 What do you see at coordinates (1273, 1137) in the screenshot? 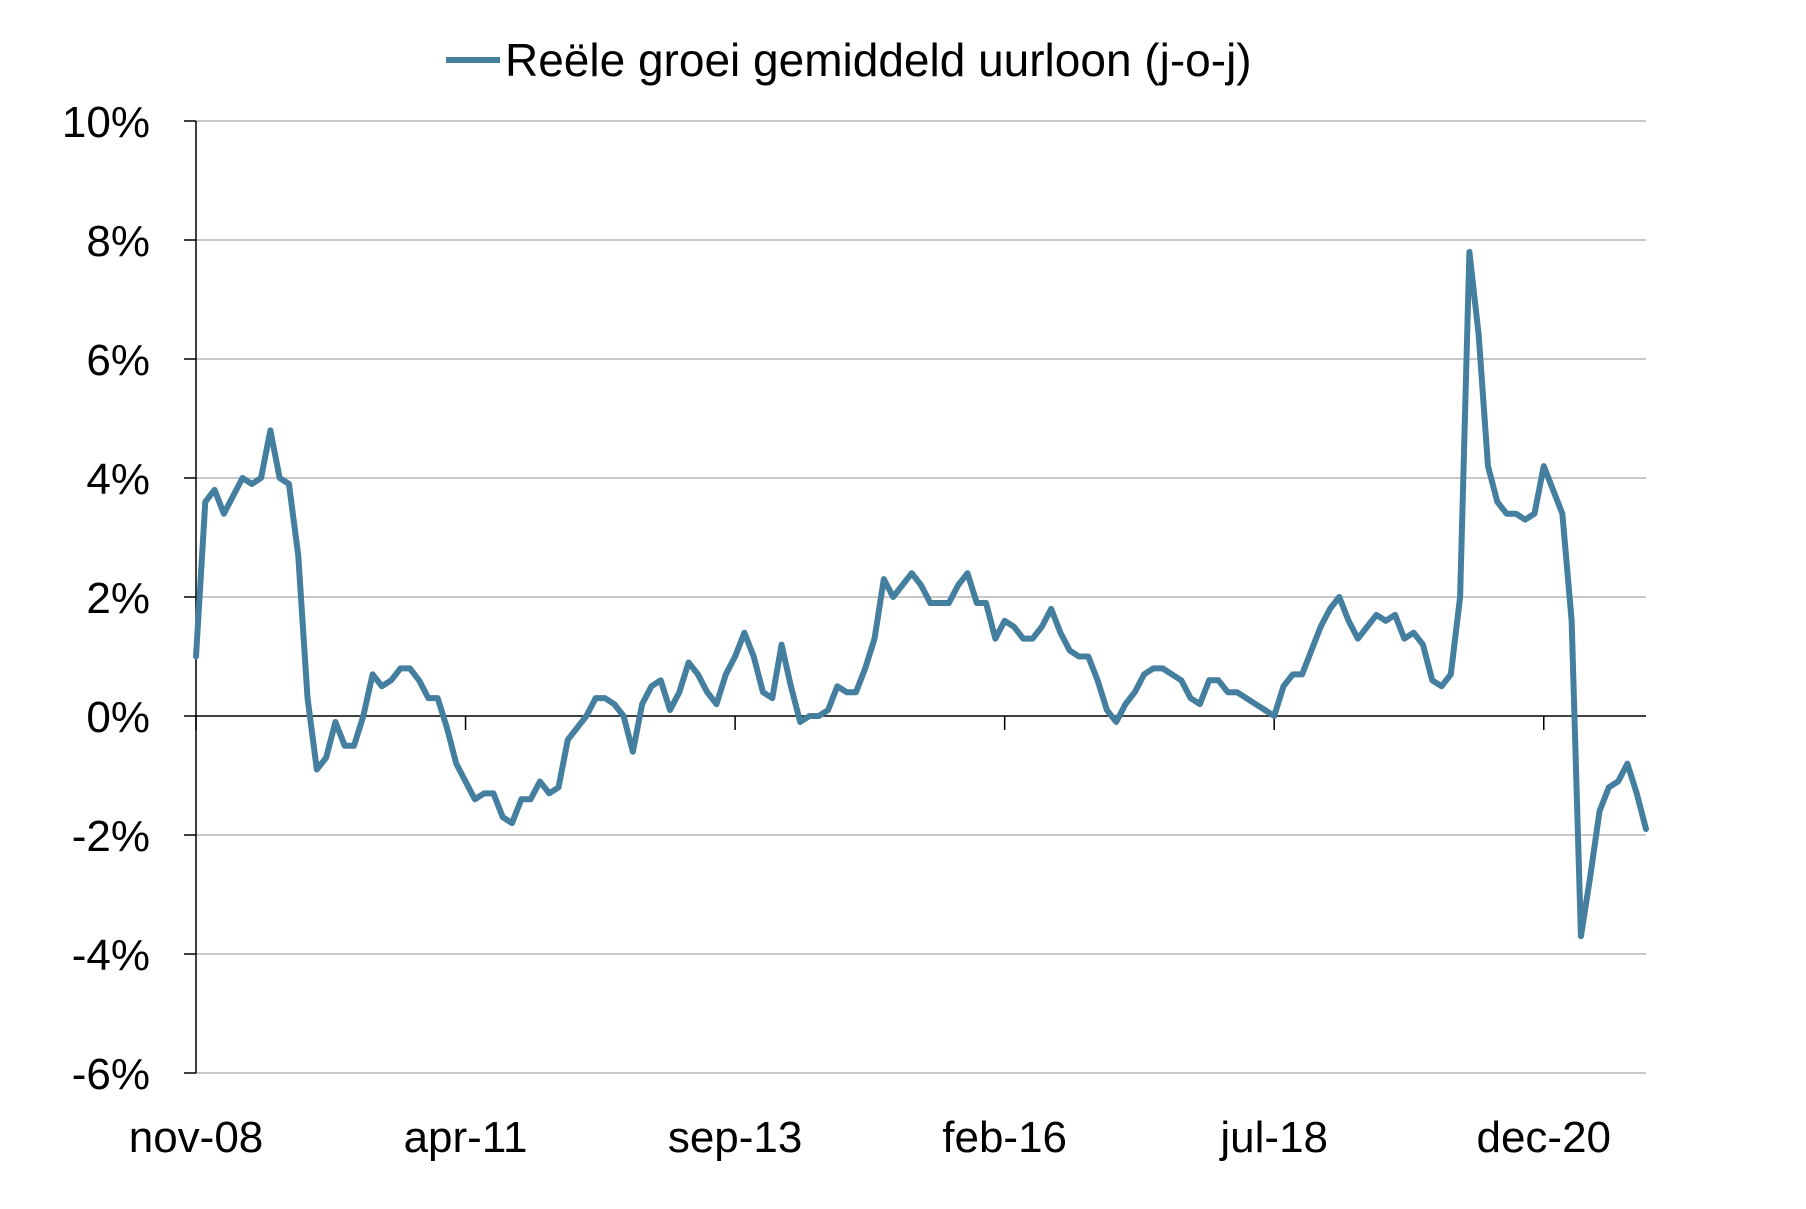
I see `x-tick-label: jul-18` at bounding box center [1273, 1137].